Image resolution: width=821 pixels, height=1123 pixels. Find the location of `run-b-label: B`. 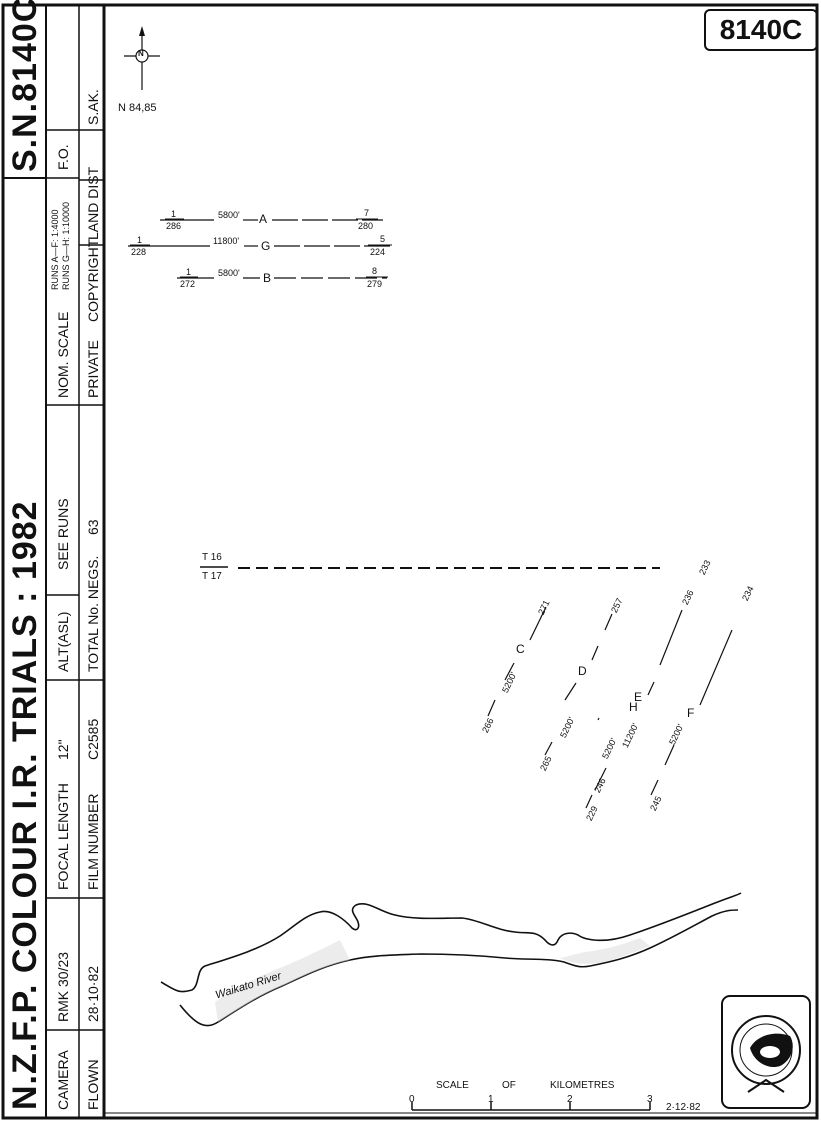

run-b-label: B is located at coordinates (267, 278).